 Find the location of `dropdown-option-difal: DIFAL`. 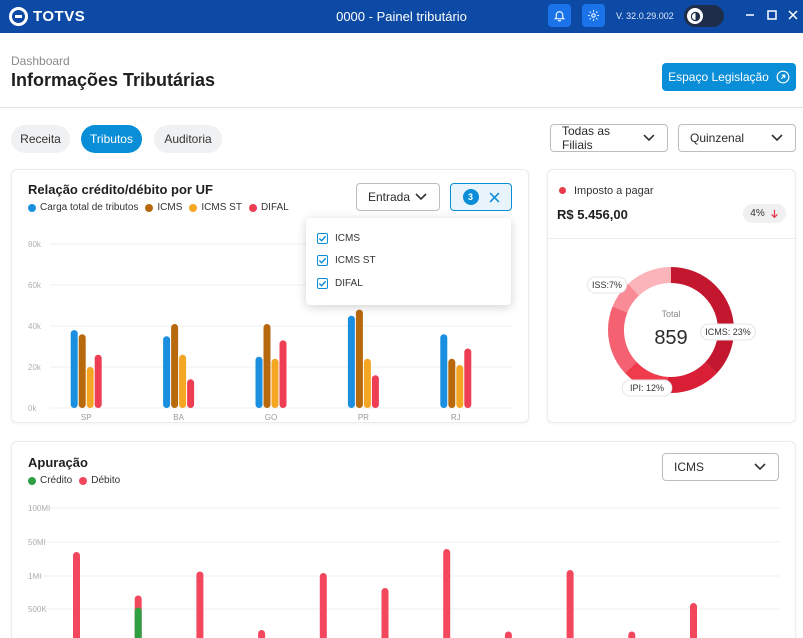

dropdown-option-difal: DIFAL is located at coordinates (340, 283).